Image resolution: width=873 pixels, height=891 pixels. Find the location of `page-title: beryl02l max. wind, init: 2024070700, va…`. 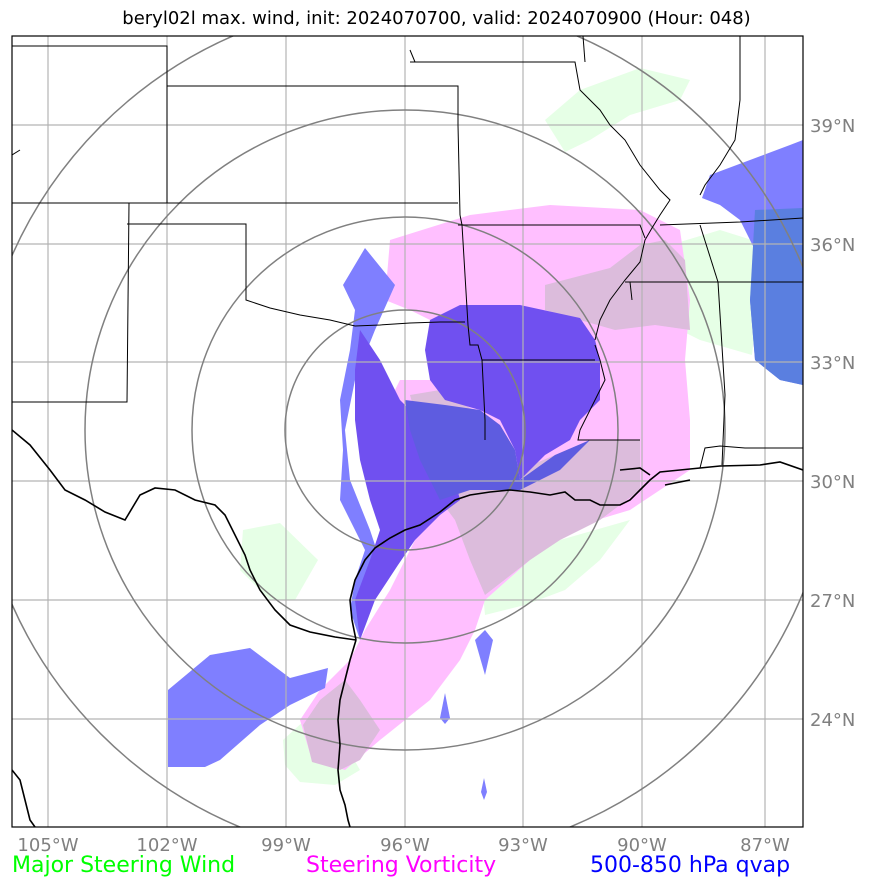

page-title: beryl02l max. wind, init: 2024070700, va… is located at coordinates (436, 18).